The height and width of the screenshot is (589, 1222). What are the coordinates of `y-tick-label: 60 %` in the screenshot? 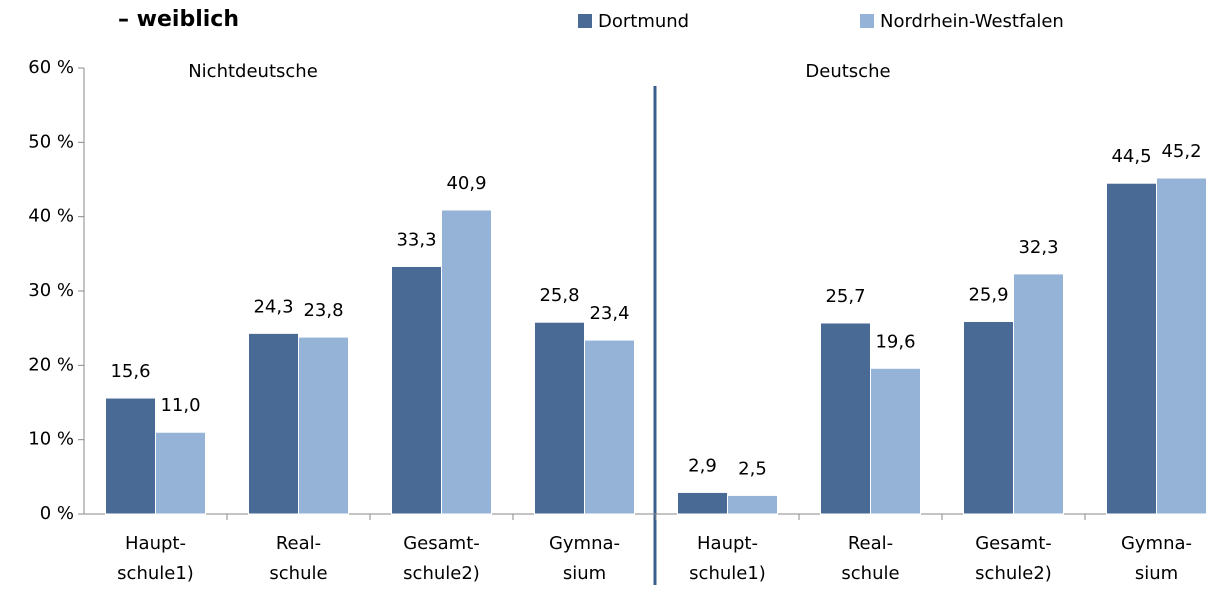 It's located at (51, 67).